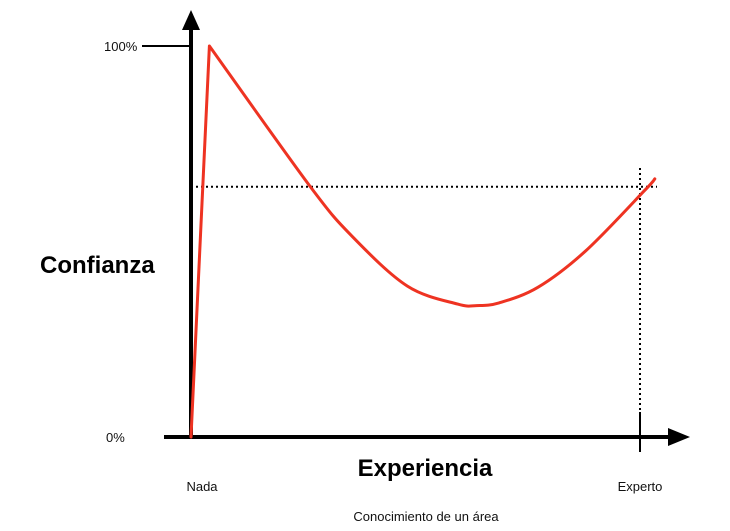 This screenshot has width=730, height=531. What do you see at coordinates (191, 20) in the screenshot?
I see `y-axis-arrow` at bounding box center [191, 20].